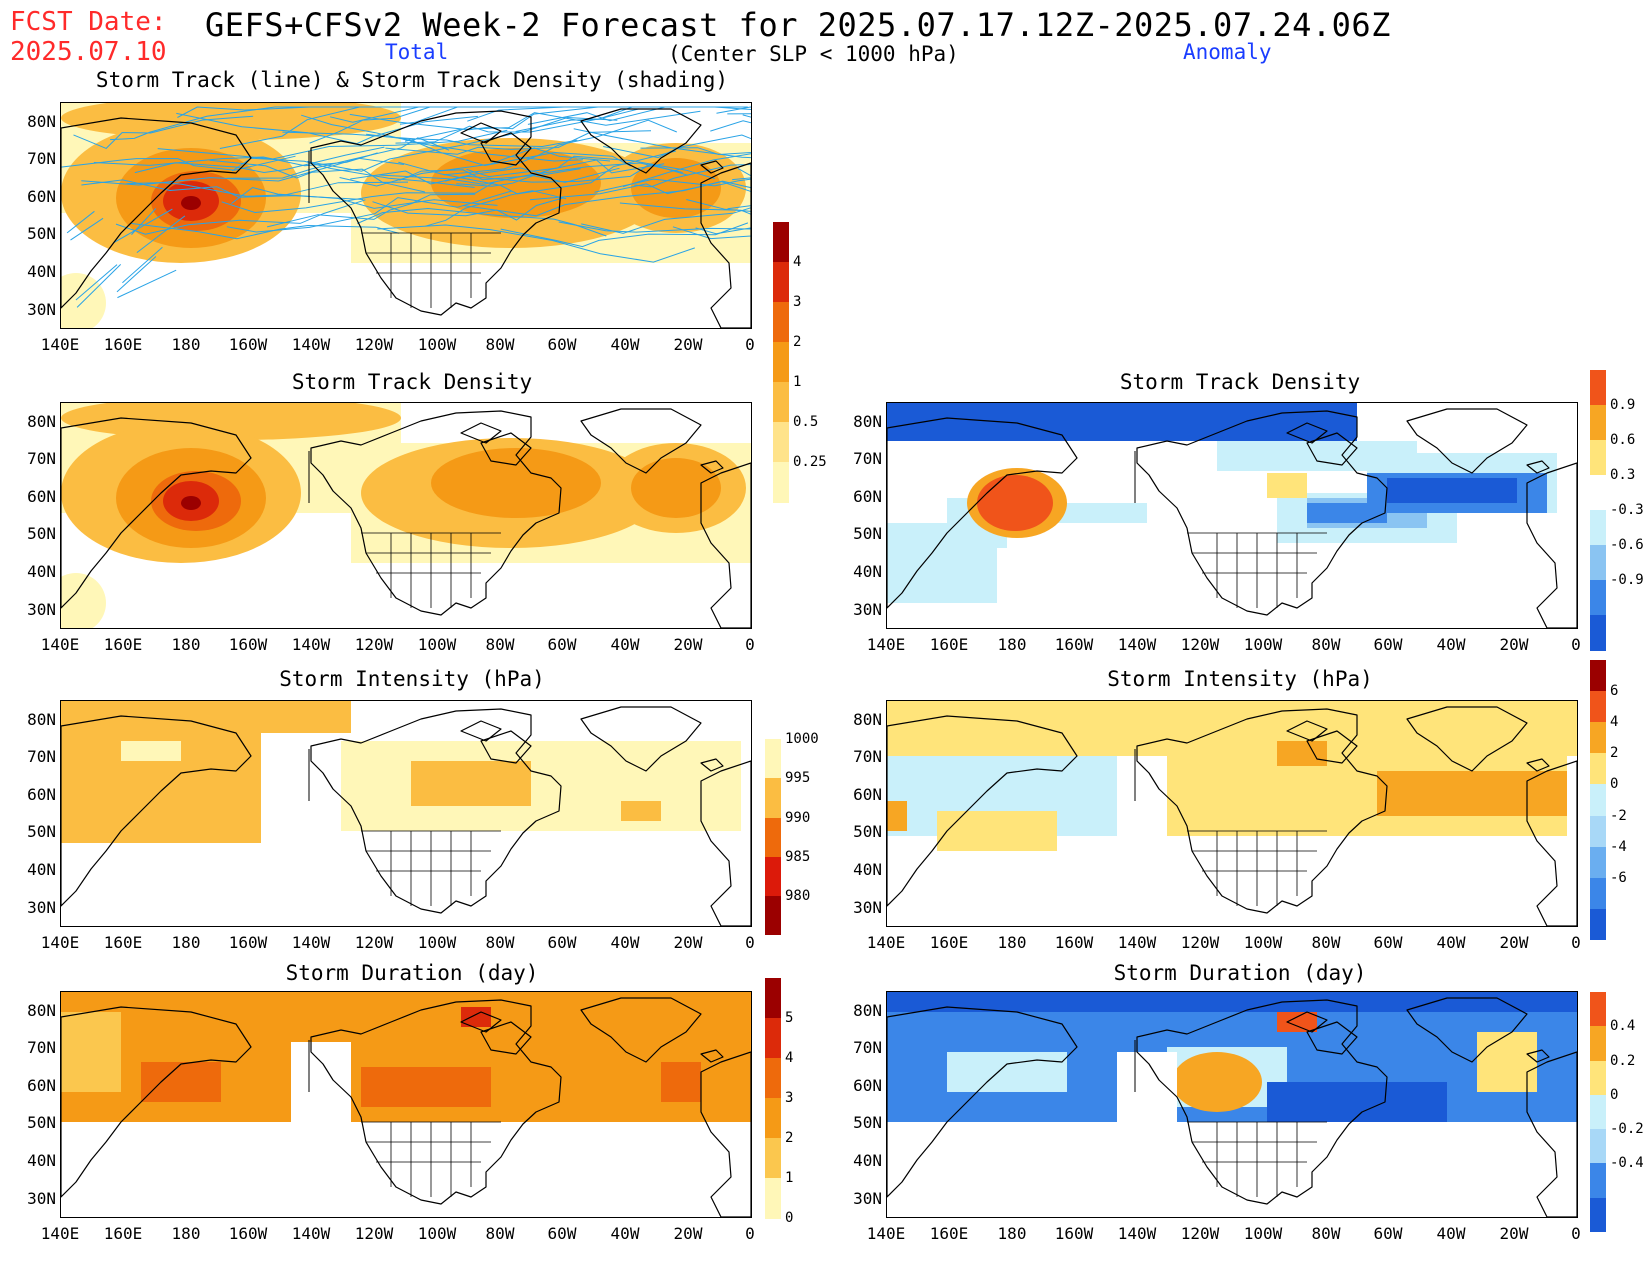 The height and width of the screenshot is (1275, 1650). What do you see at coordinates (412, 973) in the screenshot?
I see `panel-title-duration-total: Storm Duration (day)` at bounding box center [412, 973].